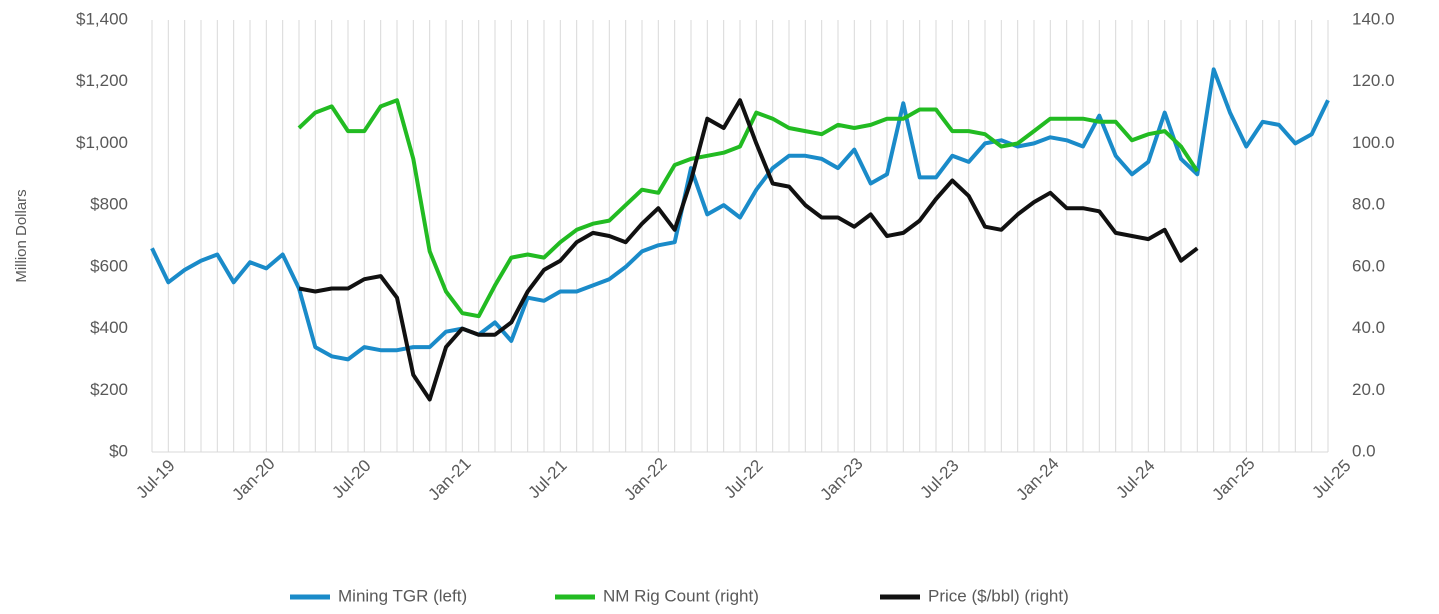 This screenshot has height=614, width=1439. Describe the element at coordinates (681, 595) in the screenshot. I see `legend-label: NM Rig Count (right)` at that location.